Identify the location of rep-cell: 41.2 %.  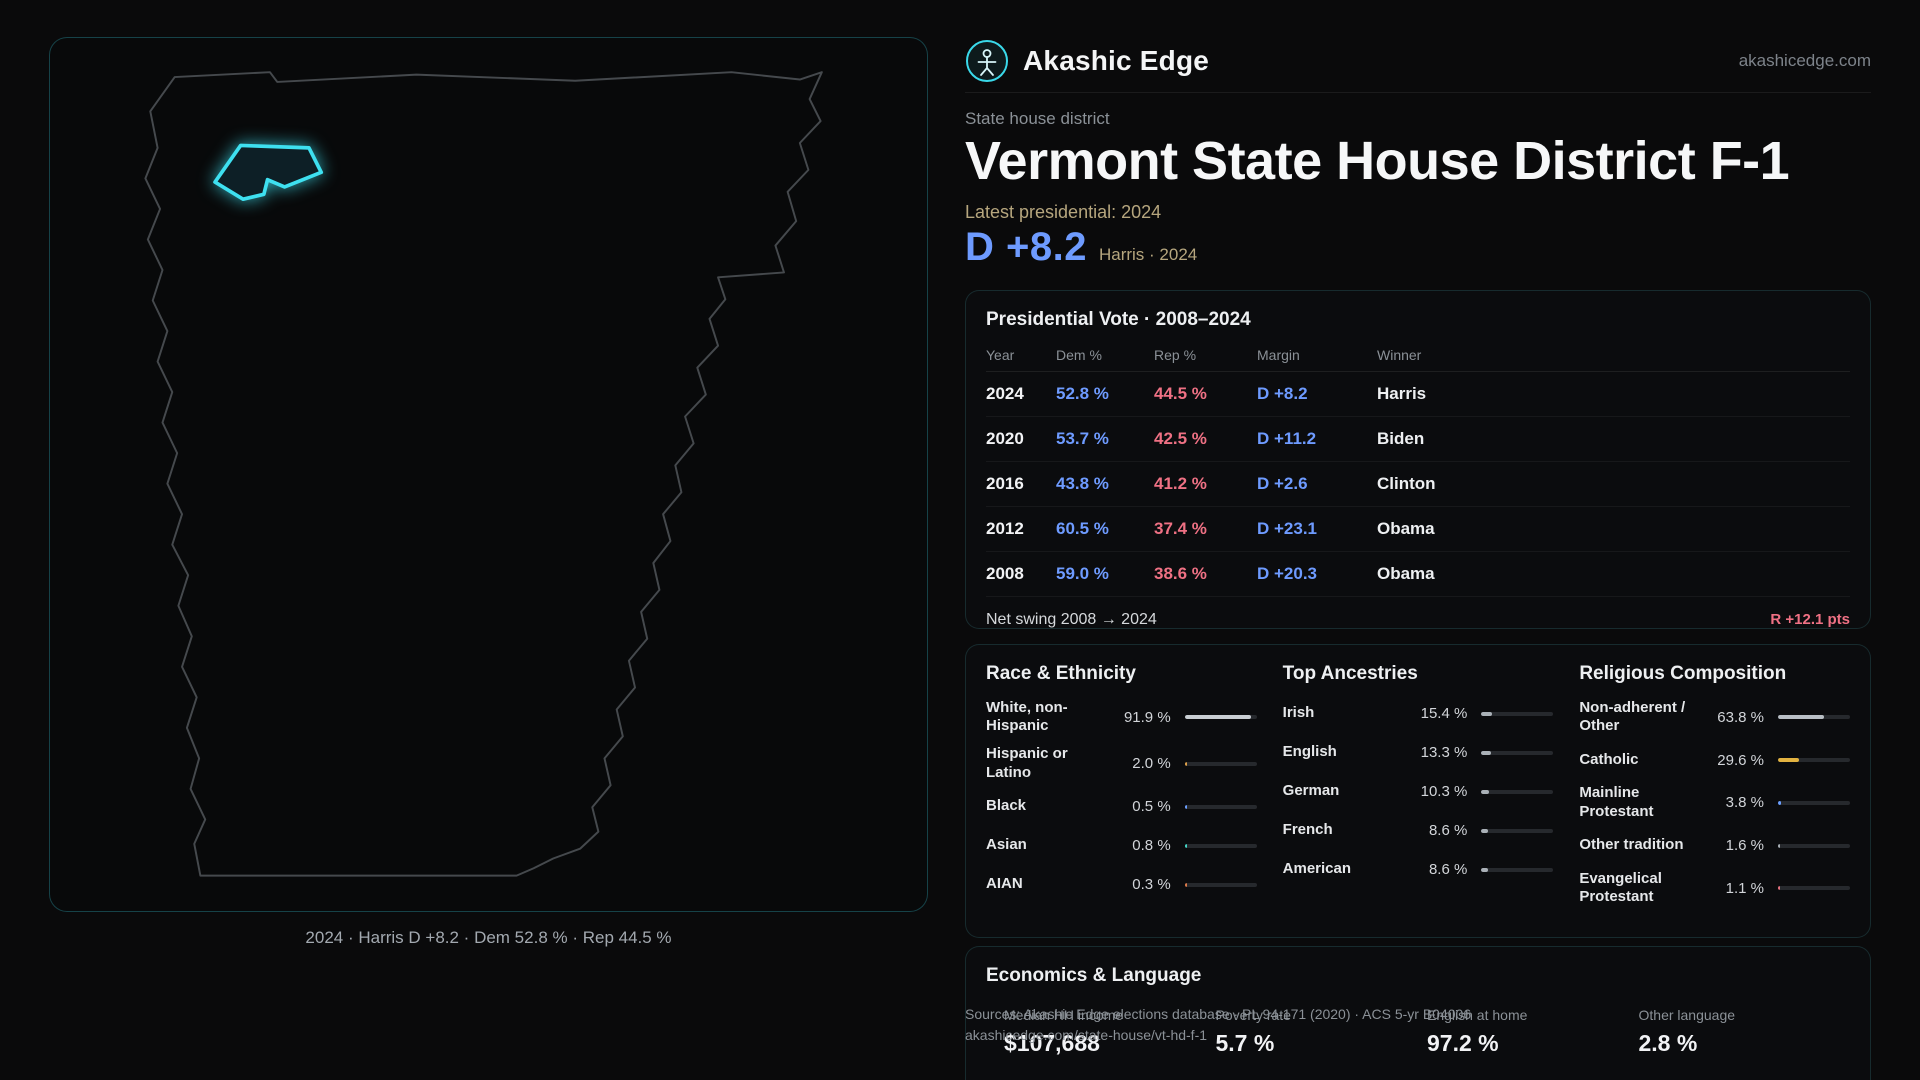
(1205, 484).